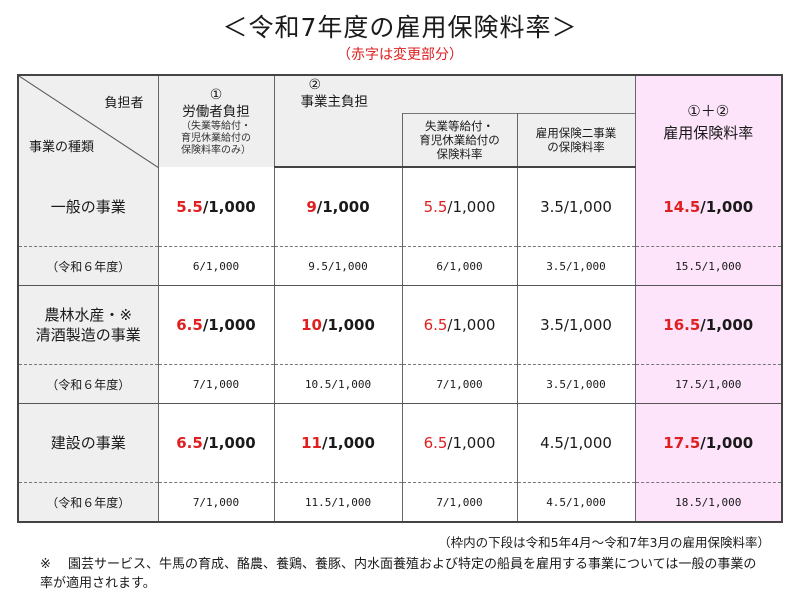  Describe the element at coordinates (400, 55) in the screenshot. I see `page-subtitle: （赤字は変更部分）` at that location.